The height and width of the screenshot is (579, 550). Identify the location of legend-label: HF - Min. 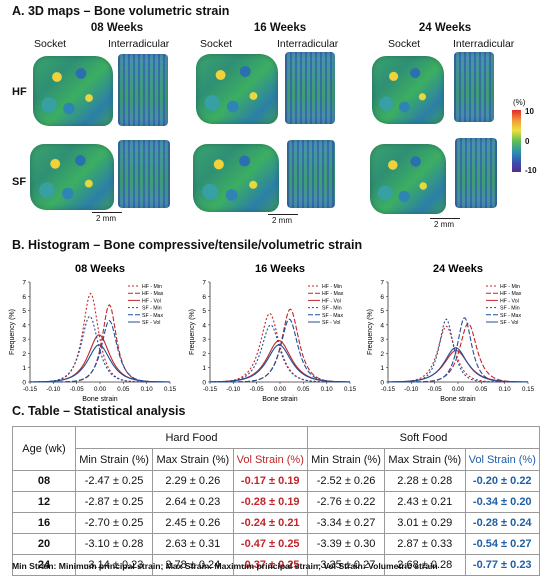
(152, 287).